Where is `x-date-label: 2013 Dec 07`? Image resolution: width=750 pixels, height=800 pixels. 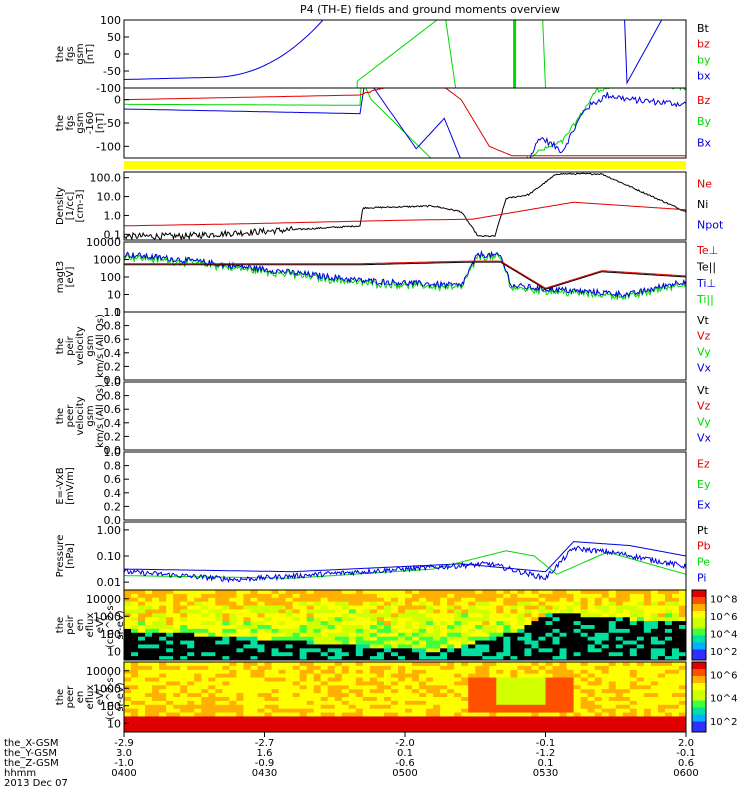 x-date-label: 2013 Dec 07 is located at coordinates (36, 783).